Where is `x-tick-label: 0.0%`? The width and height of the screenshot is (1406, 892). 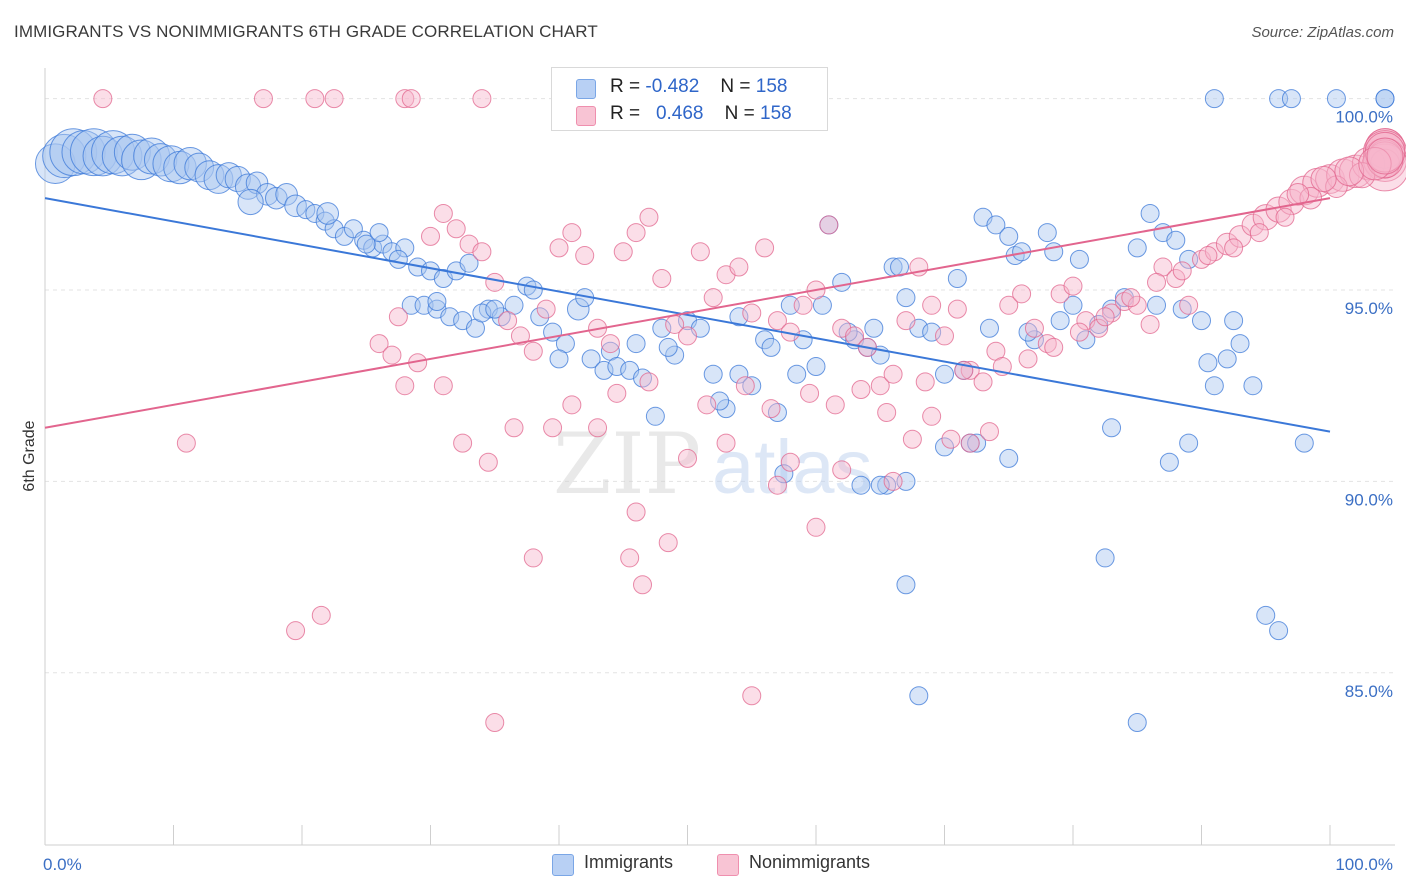
x-tick-label: 0.0% is located at coordinates (62, 864).